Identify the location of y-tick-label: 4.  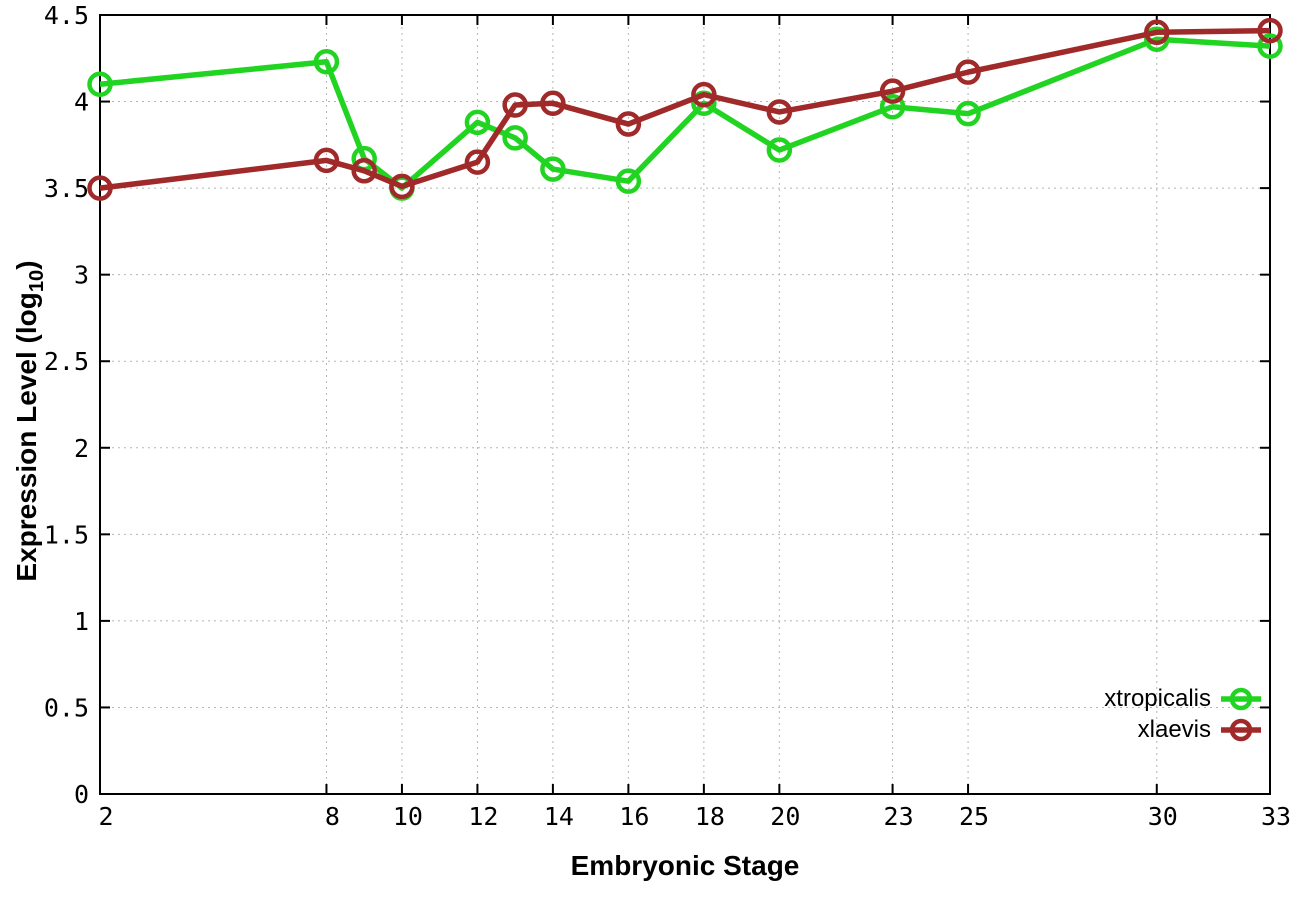
(81, 102).